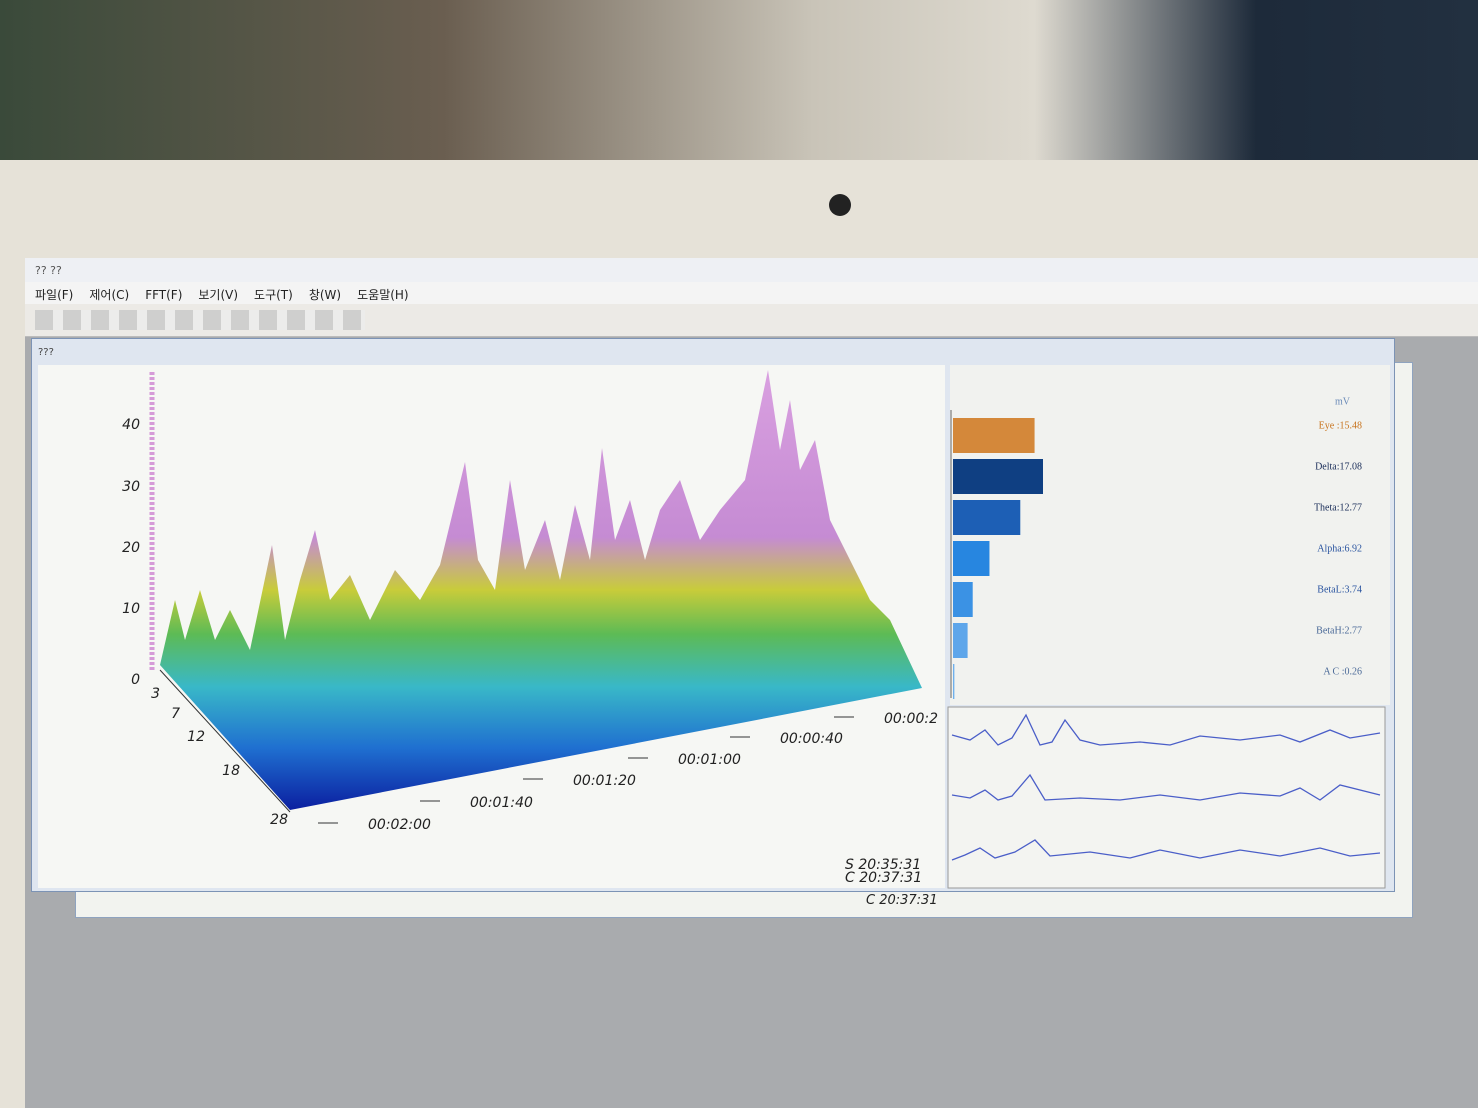  I want to click on band-label: Delta:17.08, so click(1338, 466).